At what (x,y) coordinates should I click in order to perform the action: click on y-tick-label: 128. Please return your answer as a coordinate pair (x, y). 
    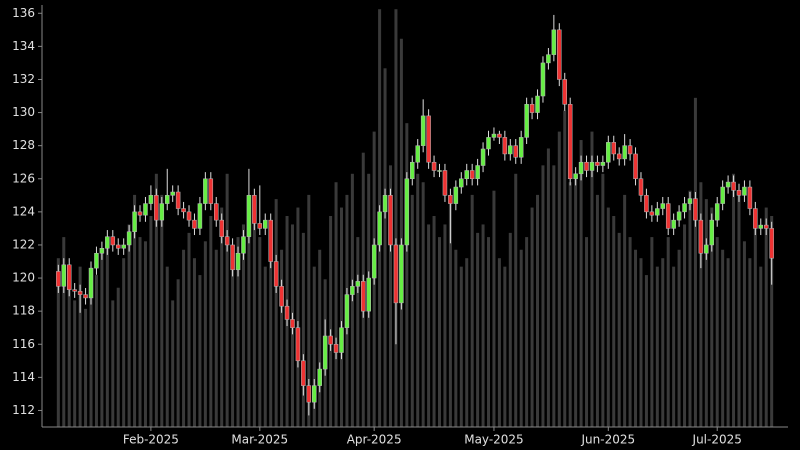
    Looking at the image, I should click on (23, 145).